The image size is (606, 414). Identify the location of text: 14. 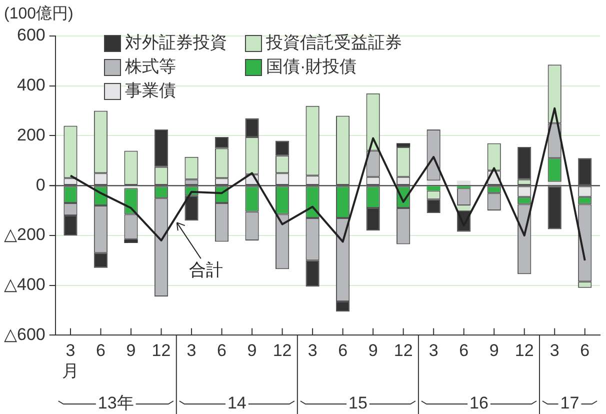
(236, 403).